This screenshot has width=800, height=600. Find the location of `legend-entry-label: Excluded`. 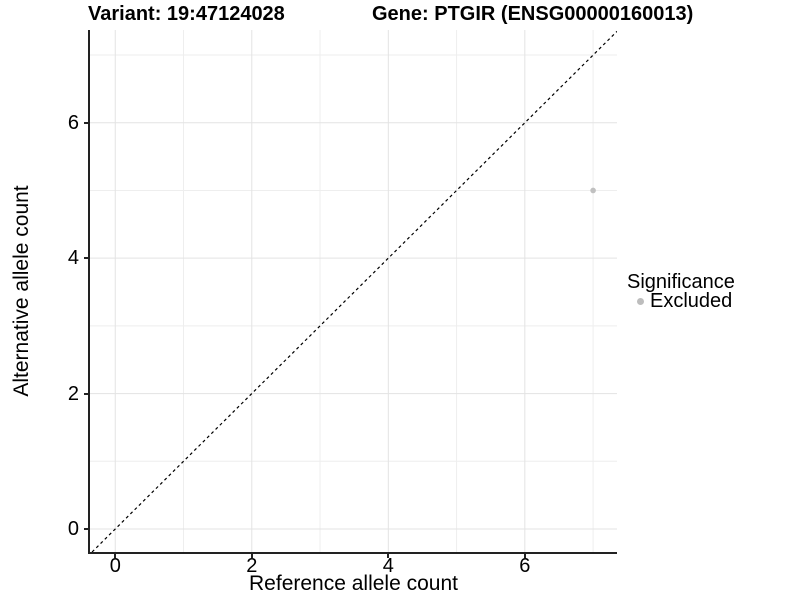

legend-entry-label: Excluded is located at coordinates (691, 301).